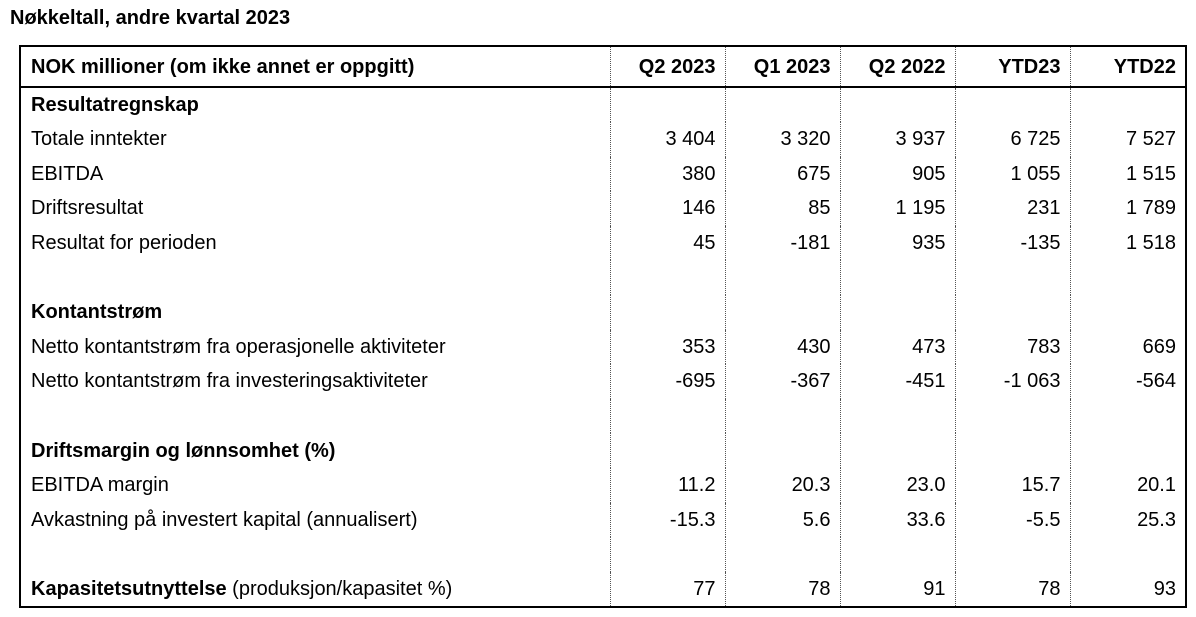 This screenshot has height=617, width=1196. I want to click on cell-value: 935, so click(897, 243).